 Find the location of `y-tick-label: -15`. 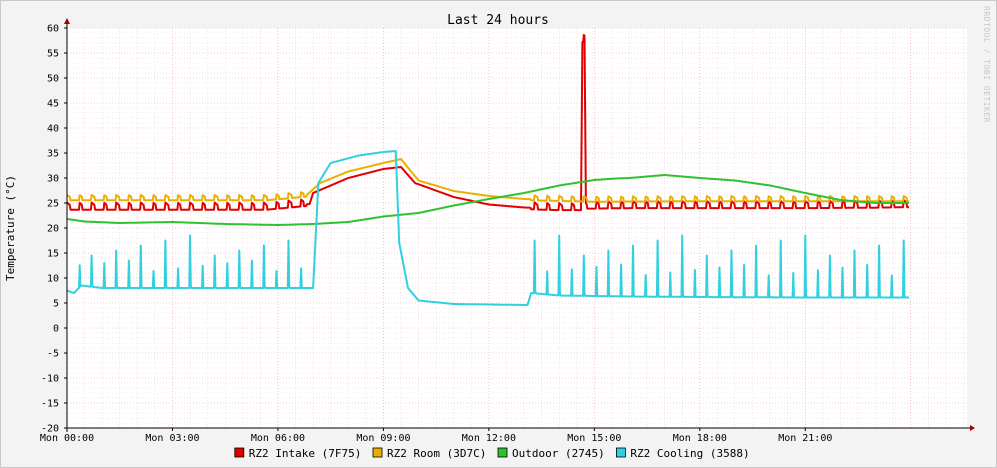

y-tick-label: -15 is located at coordinates (50, 404).